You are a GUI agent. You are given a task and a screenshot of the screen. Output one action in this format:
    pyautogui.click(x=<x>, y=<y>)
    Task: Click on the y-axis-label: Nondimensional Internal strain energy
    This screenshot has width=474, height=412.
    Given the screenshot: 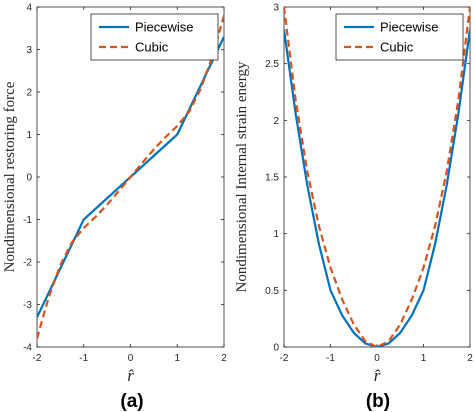 What is the action you would take?
    pyautogui.click(x=242, y=176)
    